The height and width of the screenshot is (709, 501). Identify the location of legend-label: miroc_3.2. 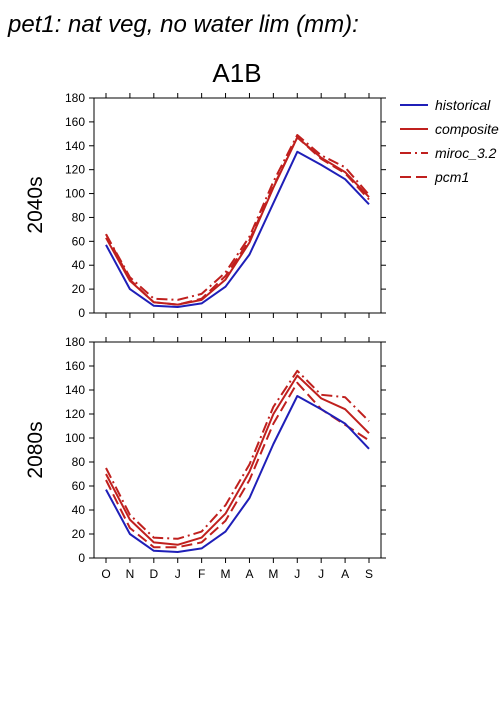
(466, 153).